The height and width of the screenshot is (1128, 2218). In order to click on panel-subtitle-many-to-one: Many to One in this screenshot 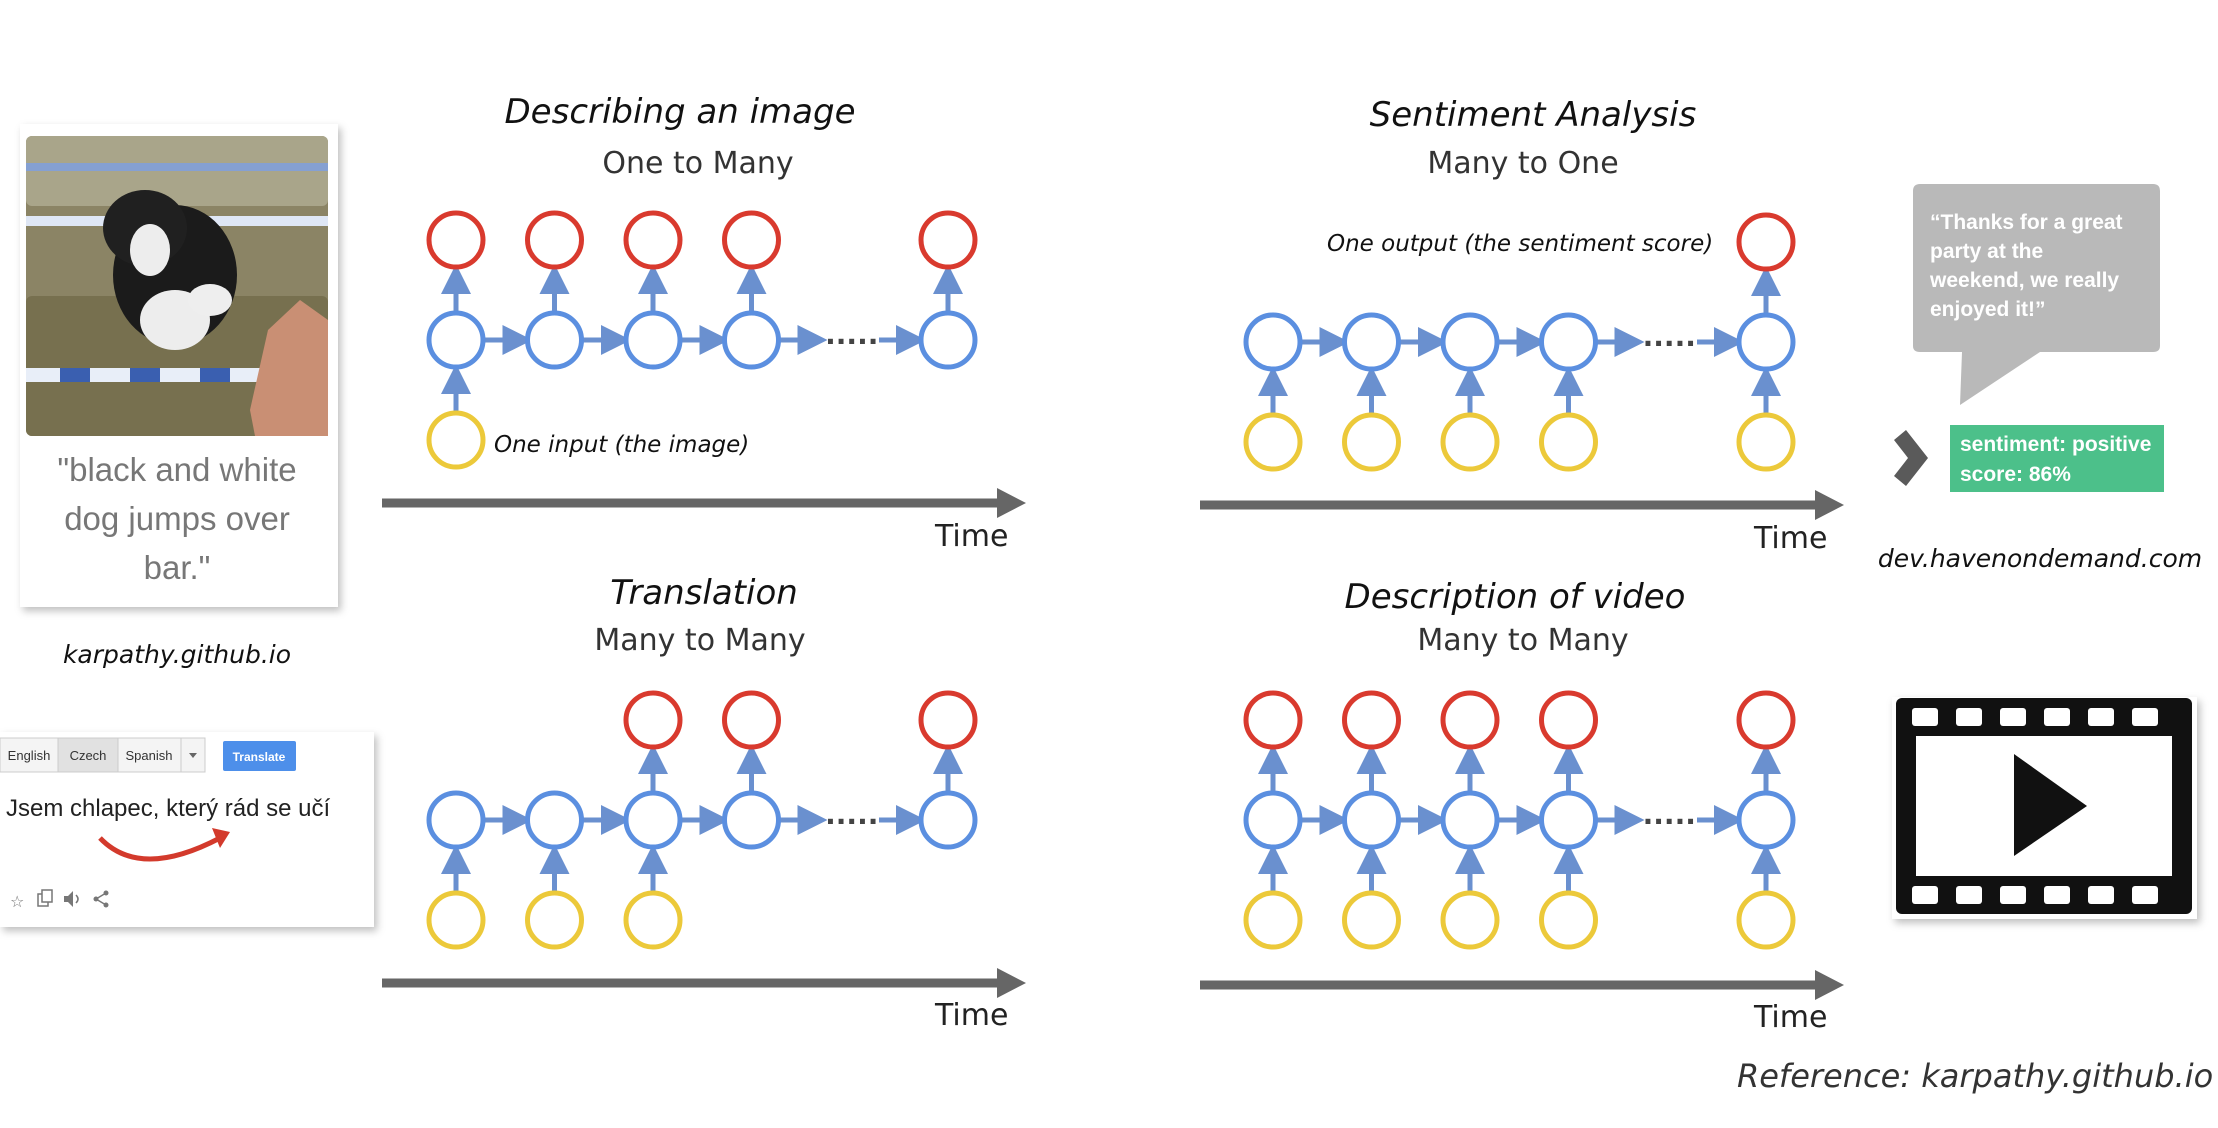, I will do `click(1522, 163)`.